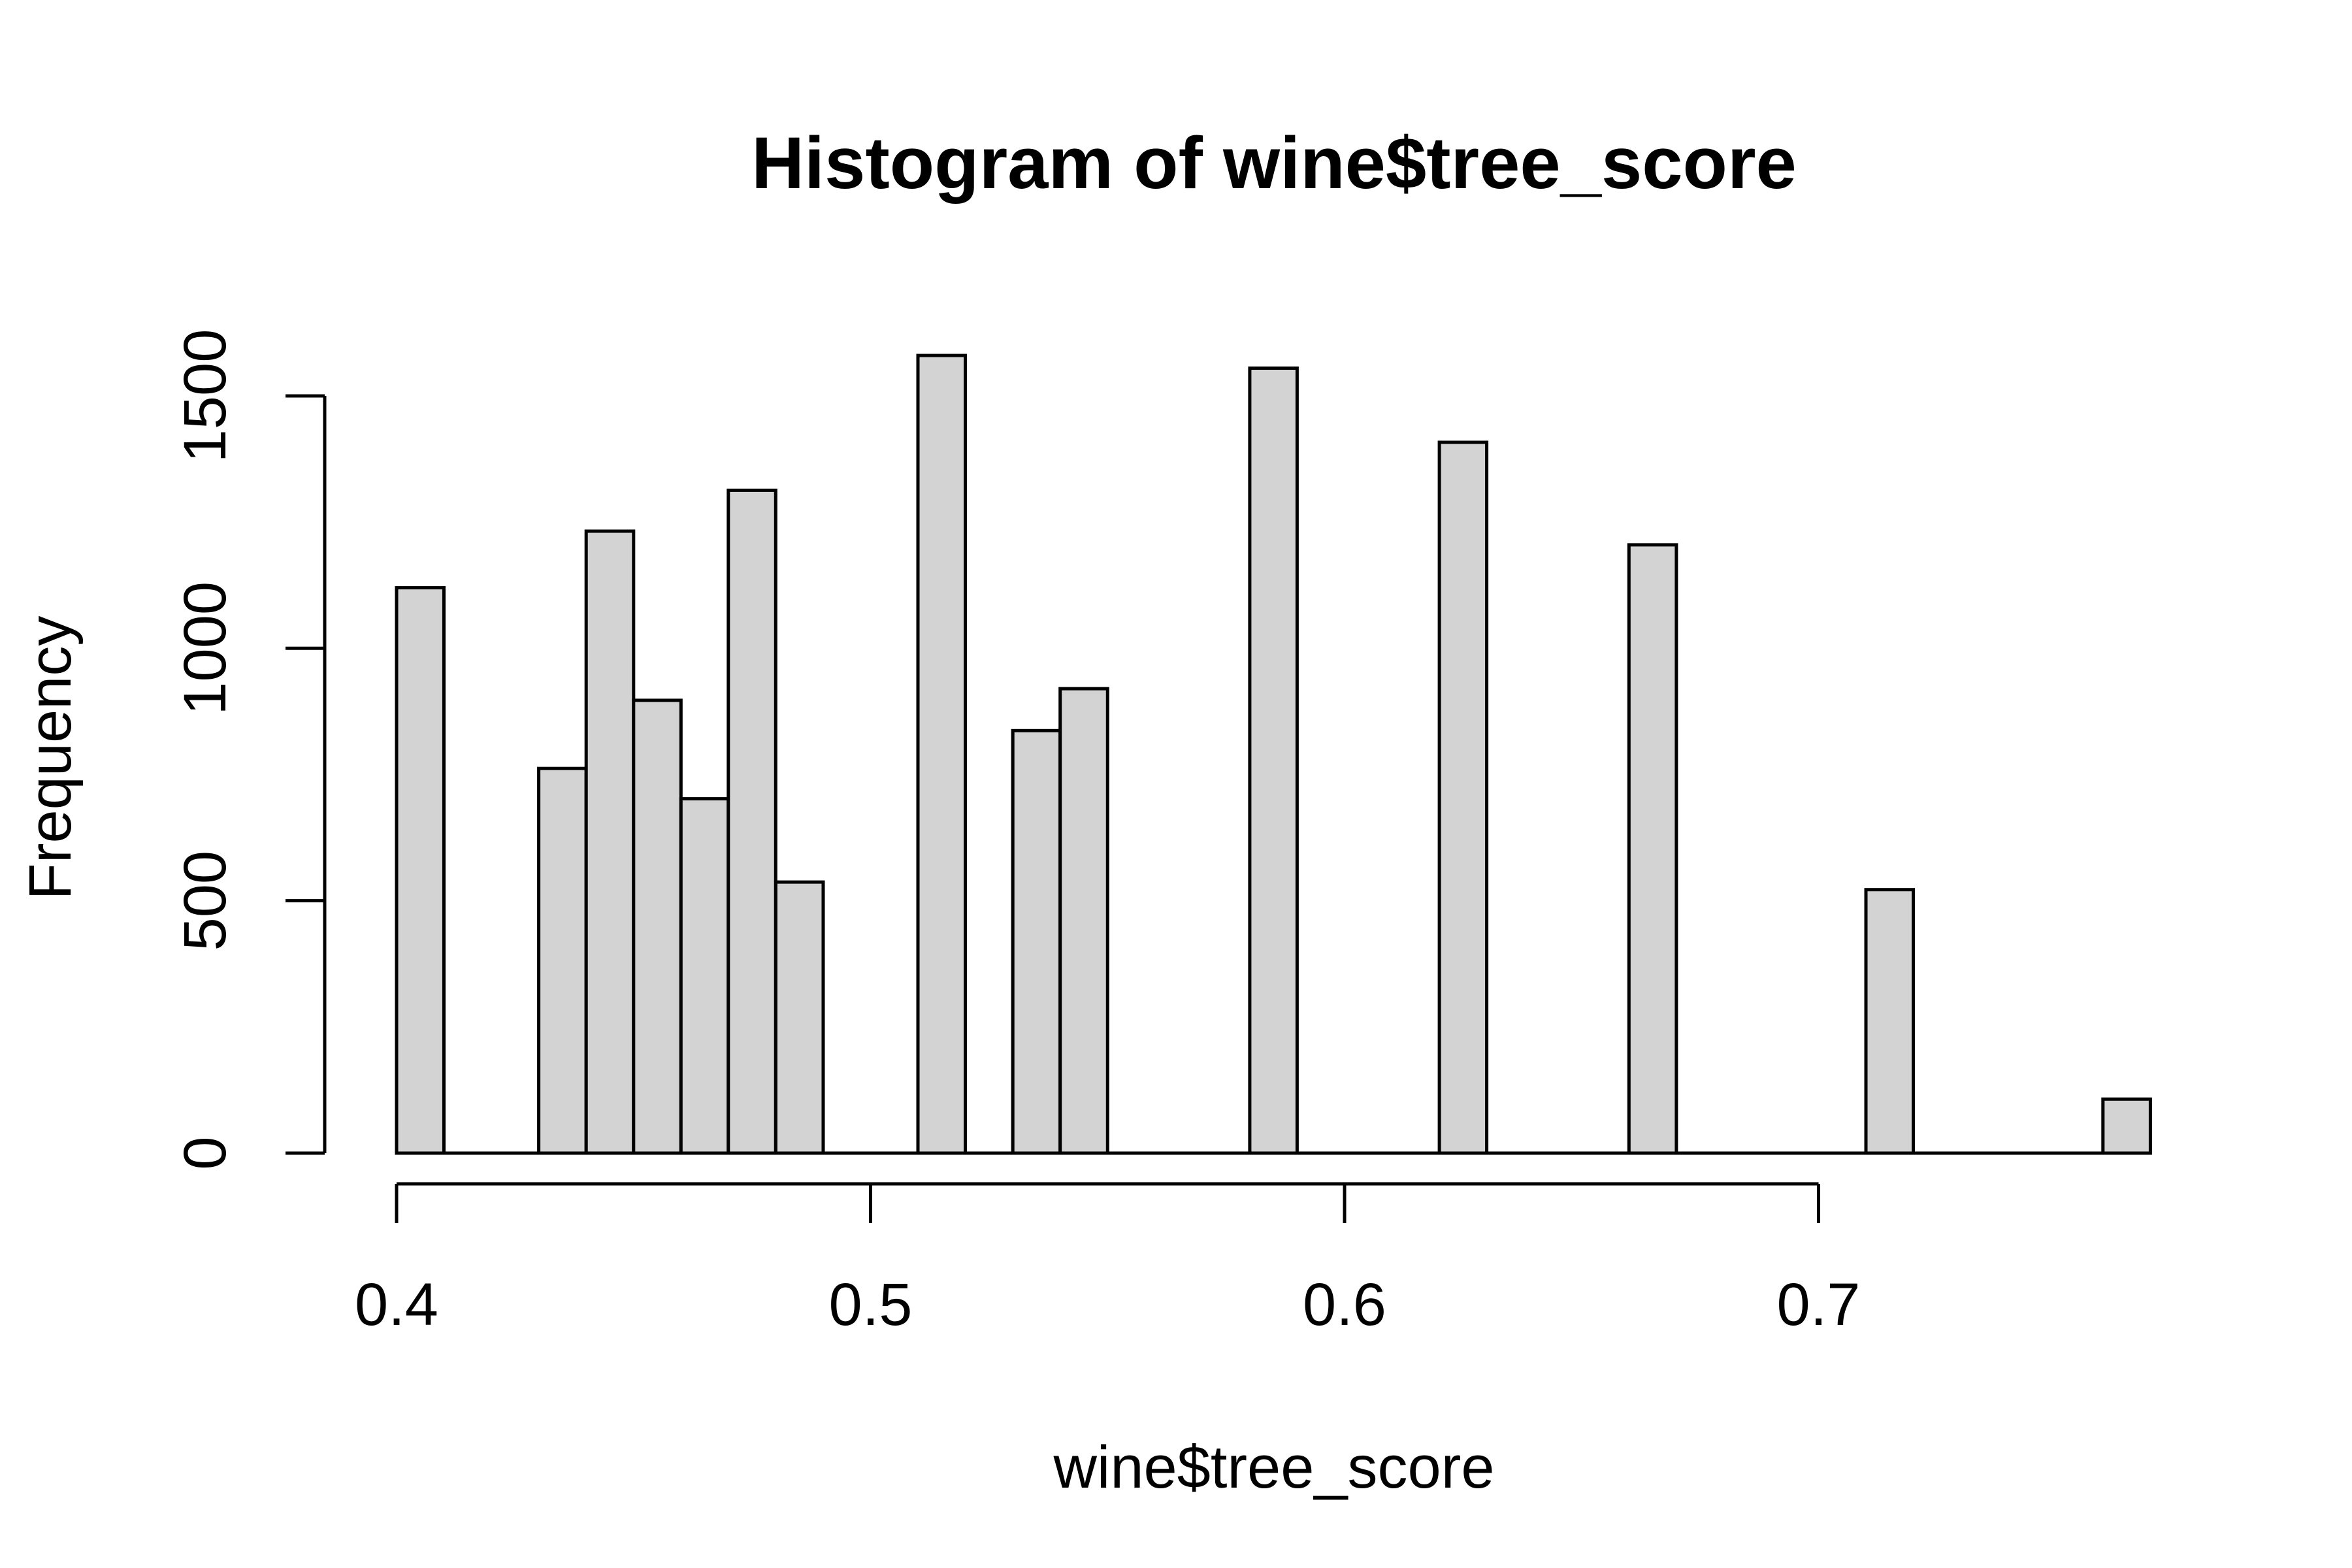 The height and width of the screenshot is (1568, 2352). I want to click on y-tick-label-3: 1500, so click(205, 396).